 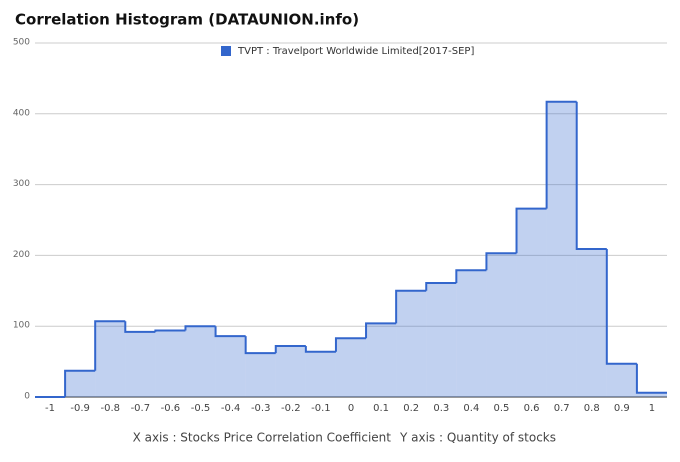 What do you see at coordinates (231, 408) in the screenshot?
I see `x-tick-label: -0.4` at bounding box center [231, 408].